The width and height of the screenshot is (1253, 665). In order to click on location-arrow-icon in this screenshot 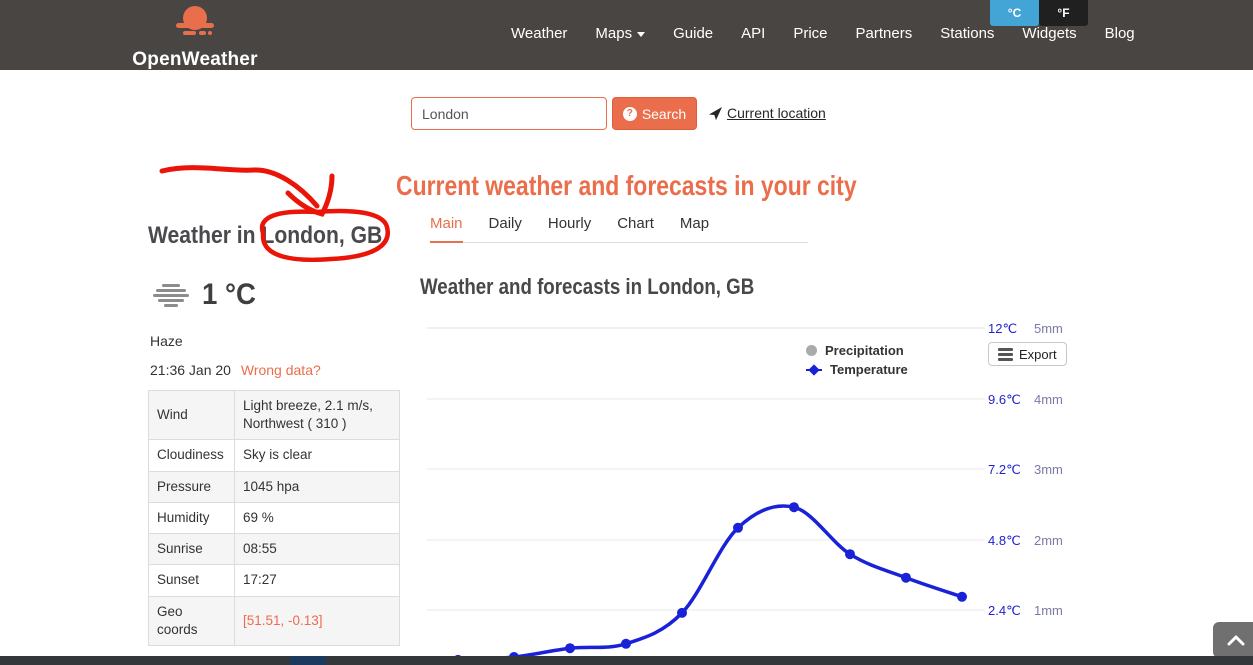, I will do `click(715, 113)`.